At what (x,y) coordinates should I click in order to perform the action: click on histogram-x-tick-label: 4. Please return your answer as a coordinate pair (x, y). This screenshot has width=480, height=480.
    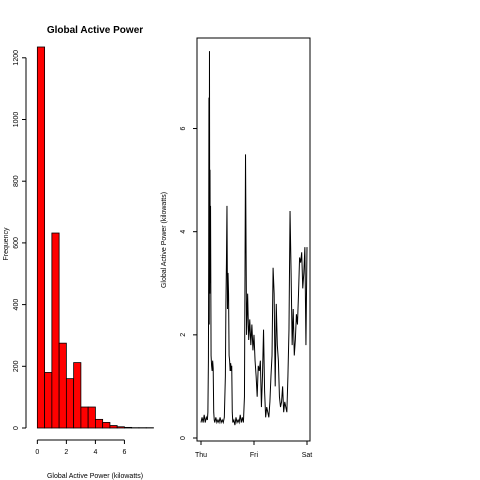
    Looking at the image, I should click on (95, 452).